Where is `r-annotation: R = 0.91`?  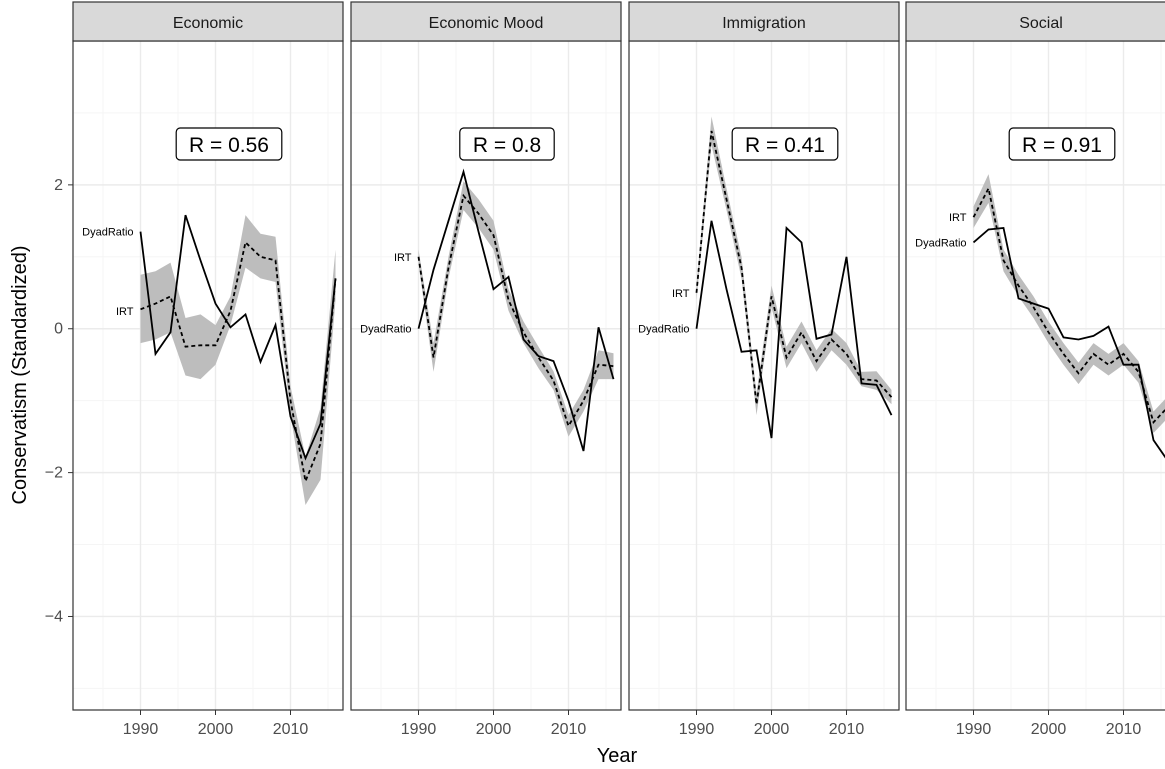
r-annotation: R = 0.91 is located at coordinates (1062, 145).